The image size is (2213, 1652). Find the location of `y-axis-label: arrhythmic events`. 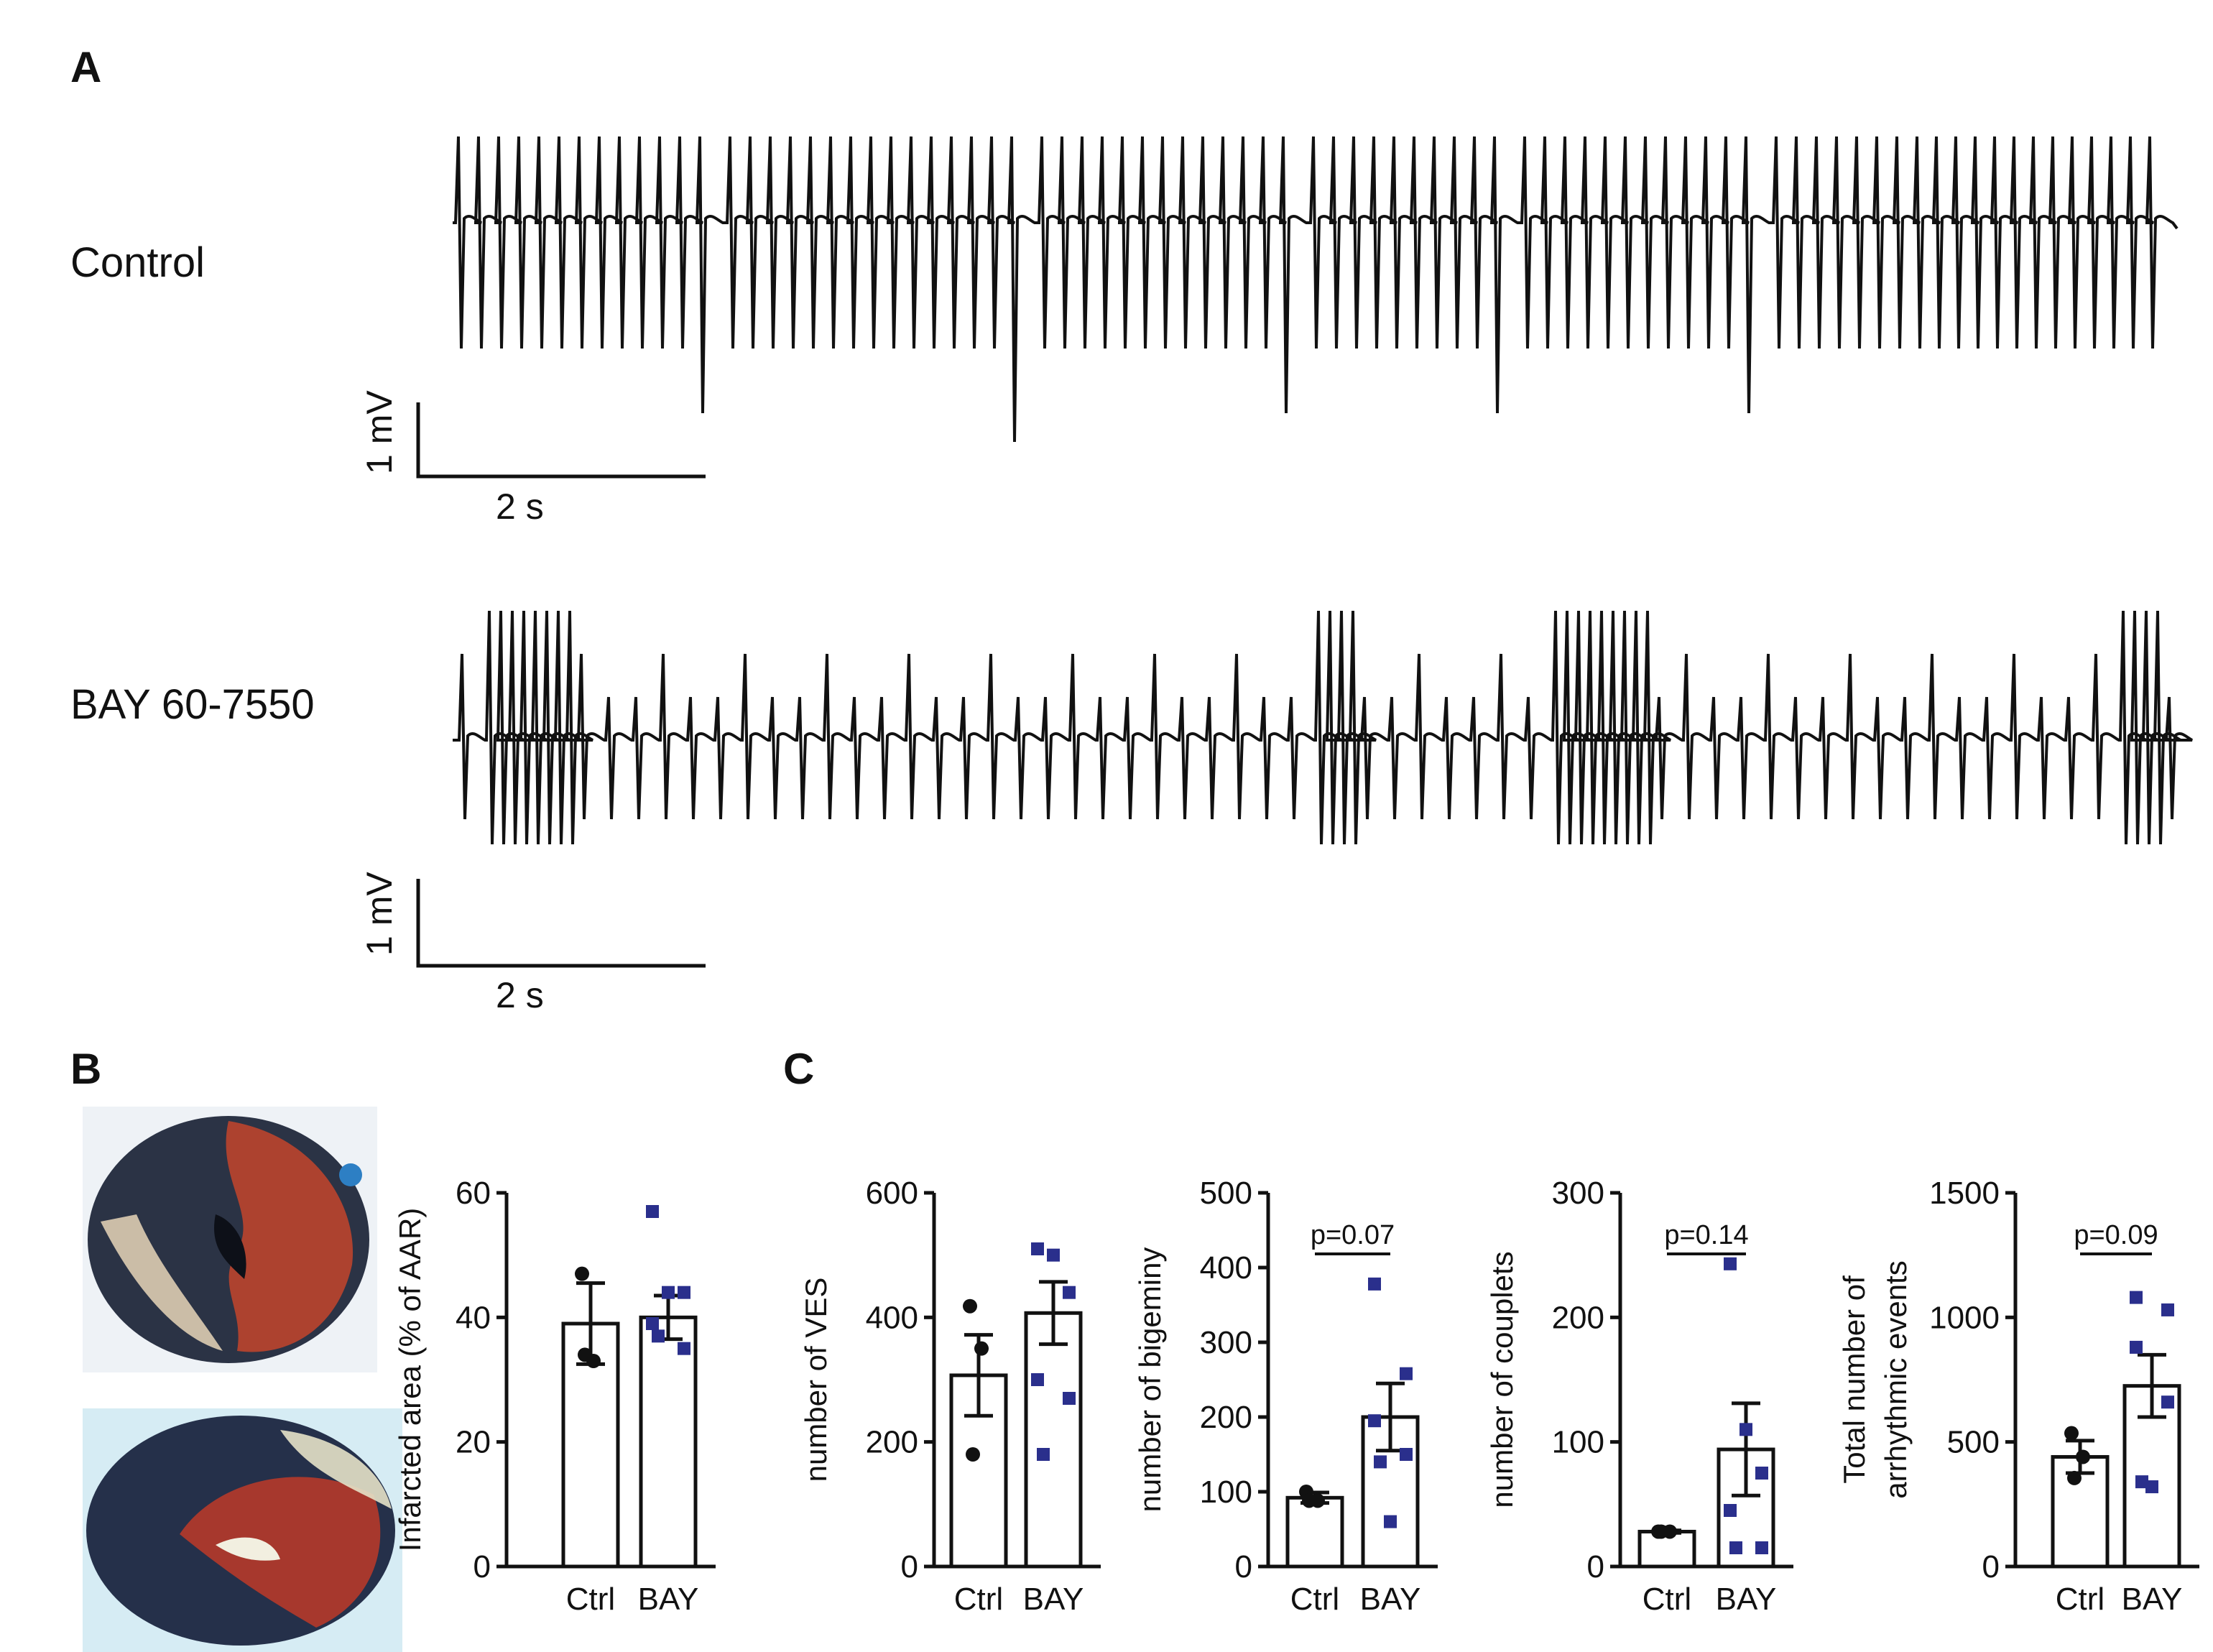

y-axis-label: arrhythmic events is located at coordinates (1896, 1379).